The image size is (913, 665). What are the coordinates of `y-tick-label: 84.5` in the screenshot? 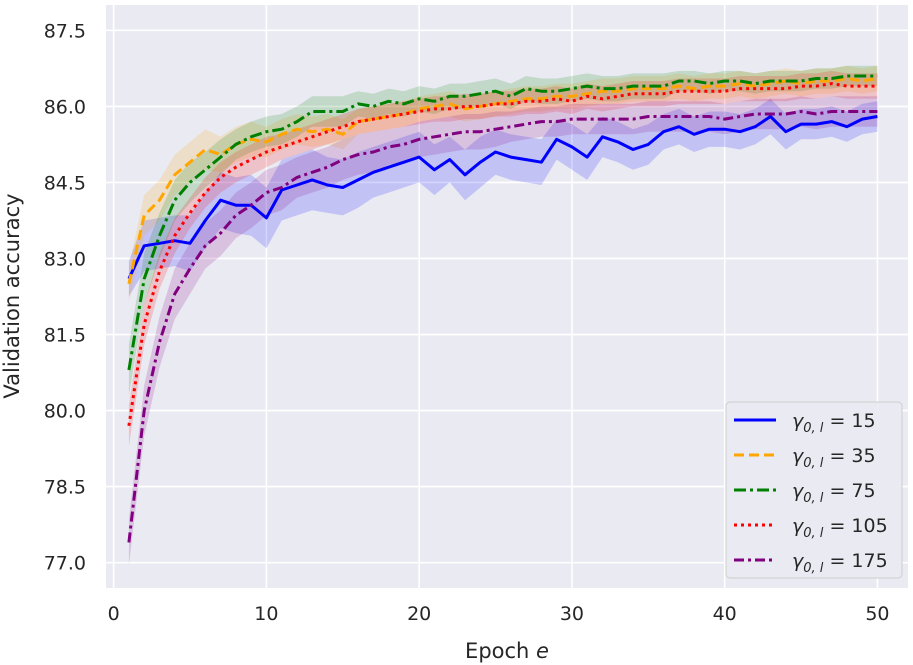 It's located at (65, 183).